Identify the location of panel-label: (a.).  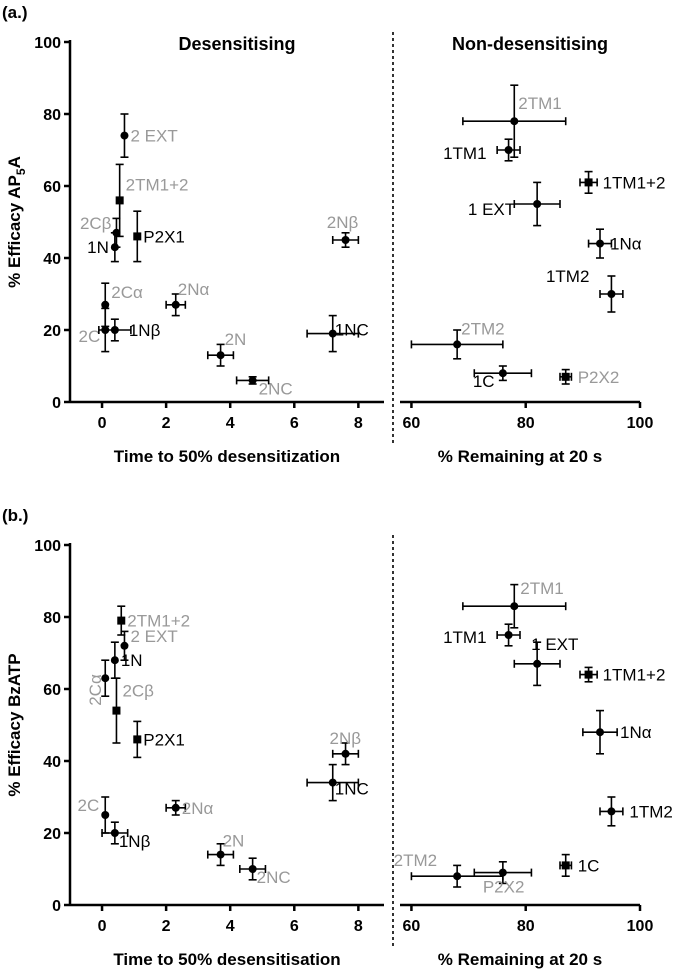
(15, 12).